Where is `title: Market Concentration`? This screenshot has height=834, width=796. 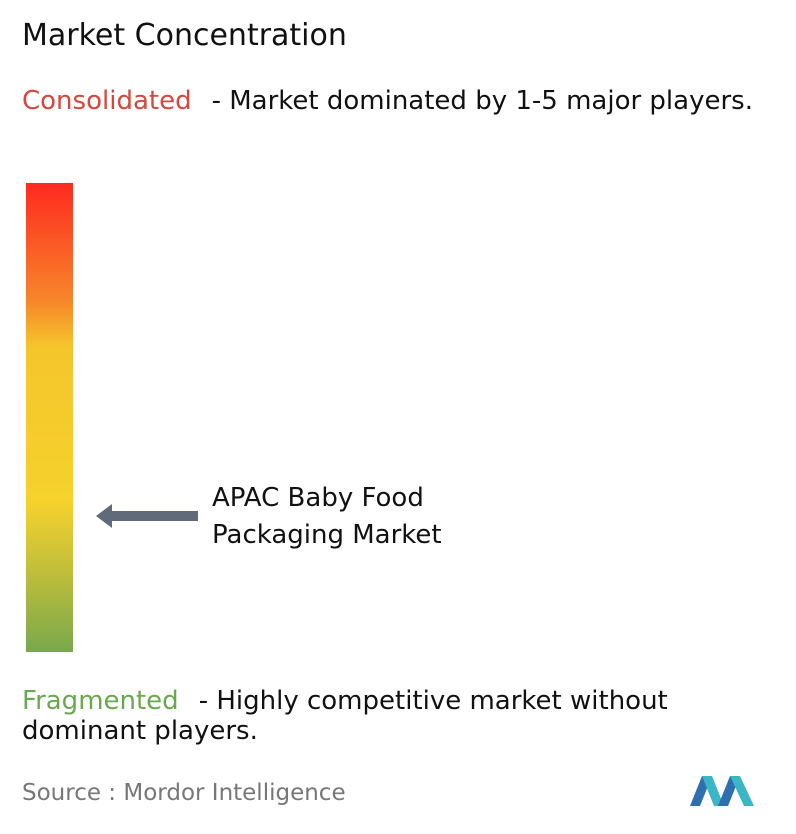 title: Market Concentration is located at coordinates (184, 35).